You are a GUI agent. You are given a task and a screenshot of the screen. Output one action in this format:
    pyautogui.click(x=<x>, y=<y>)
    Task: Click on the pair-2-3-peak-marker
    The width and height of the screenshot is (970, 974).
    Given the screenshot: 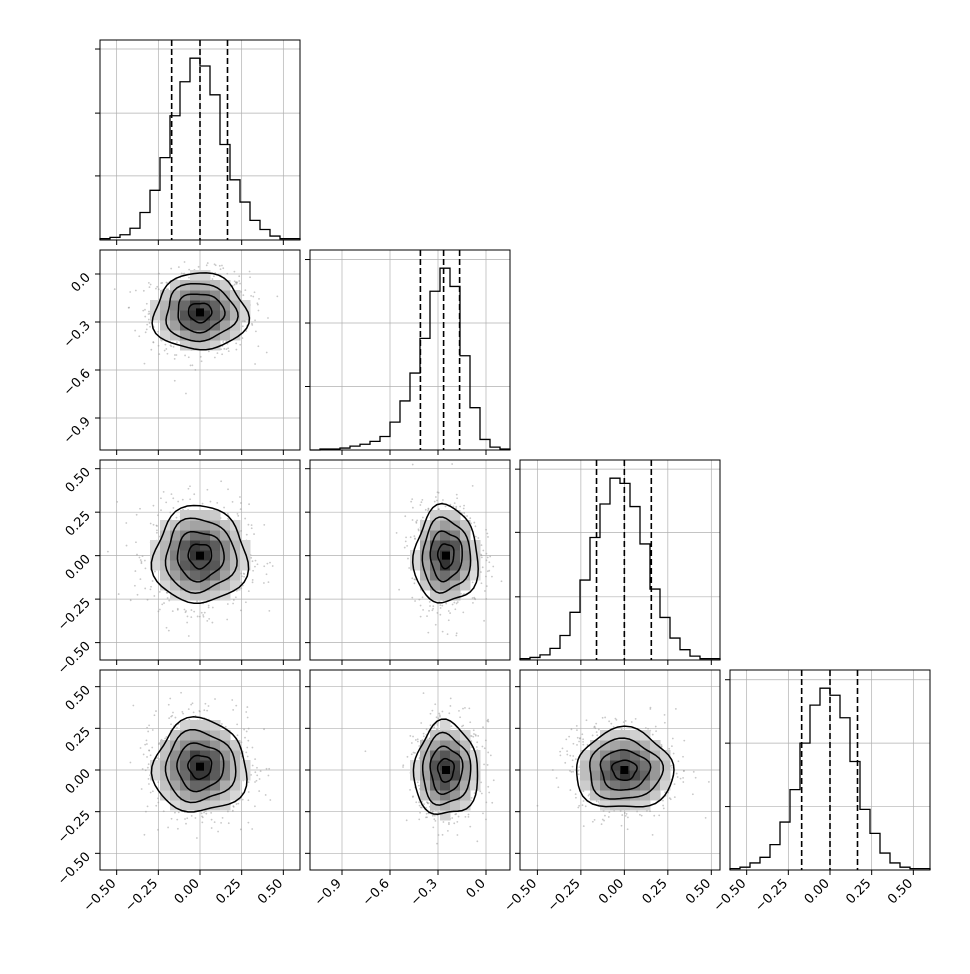 What is the action you would take?
    pyautogui.click(x=624, y=770)
    